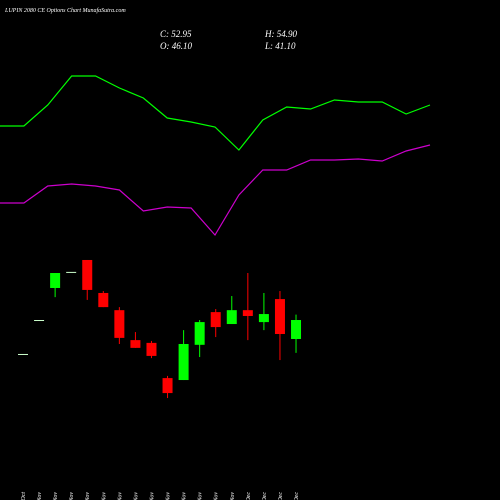 The width and height of the screenshot is (500, 500). What do you see at coordinates (120, 496) in the screenshot?
I see `x-tick-label: 19 Nov` at bounding box center [120, 496].